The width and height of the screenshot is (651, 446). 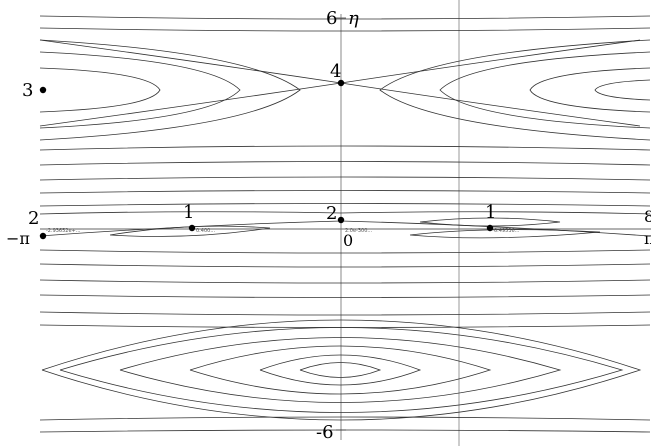 What do you see at coordinates (335, 71) in the screenshot?
I see `label-point-4: 4` at bounding box center [335, 71].